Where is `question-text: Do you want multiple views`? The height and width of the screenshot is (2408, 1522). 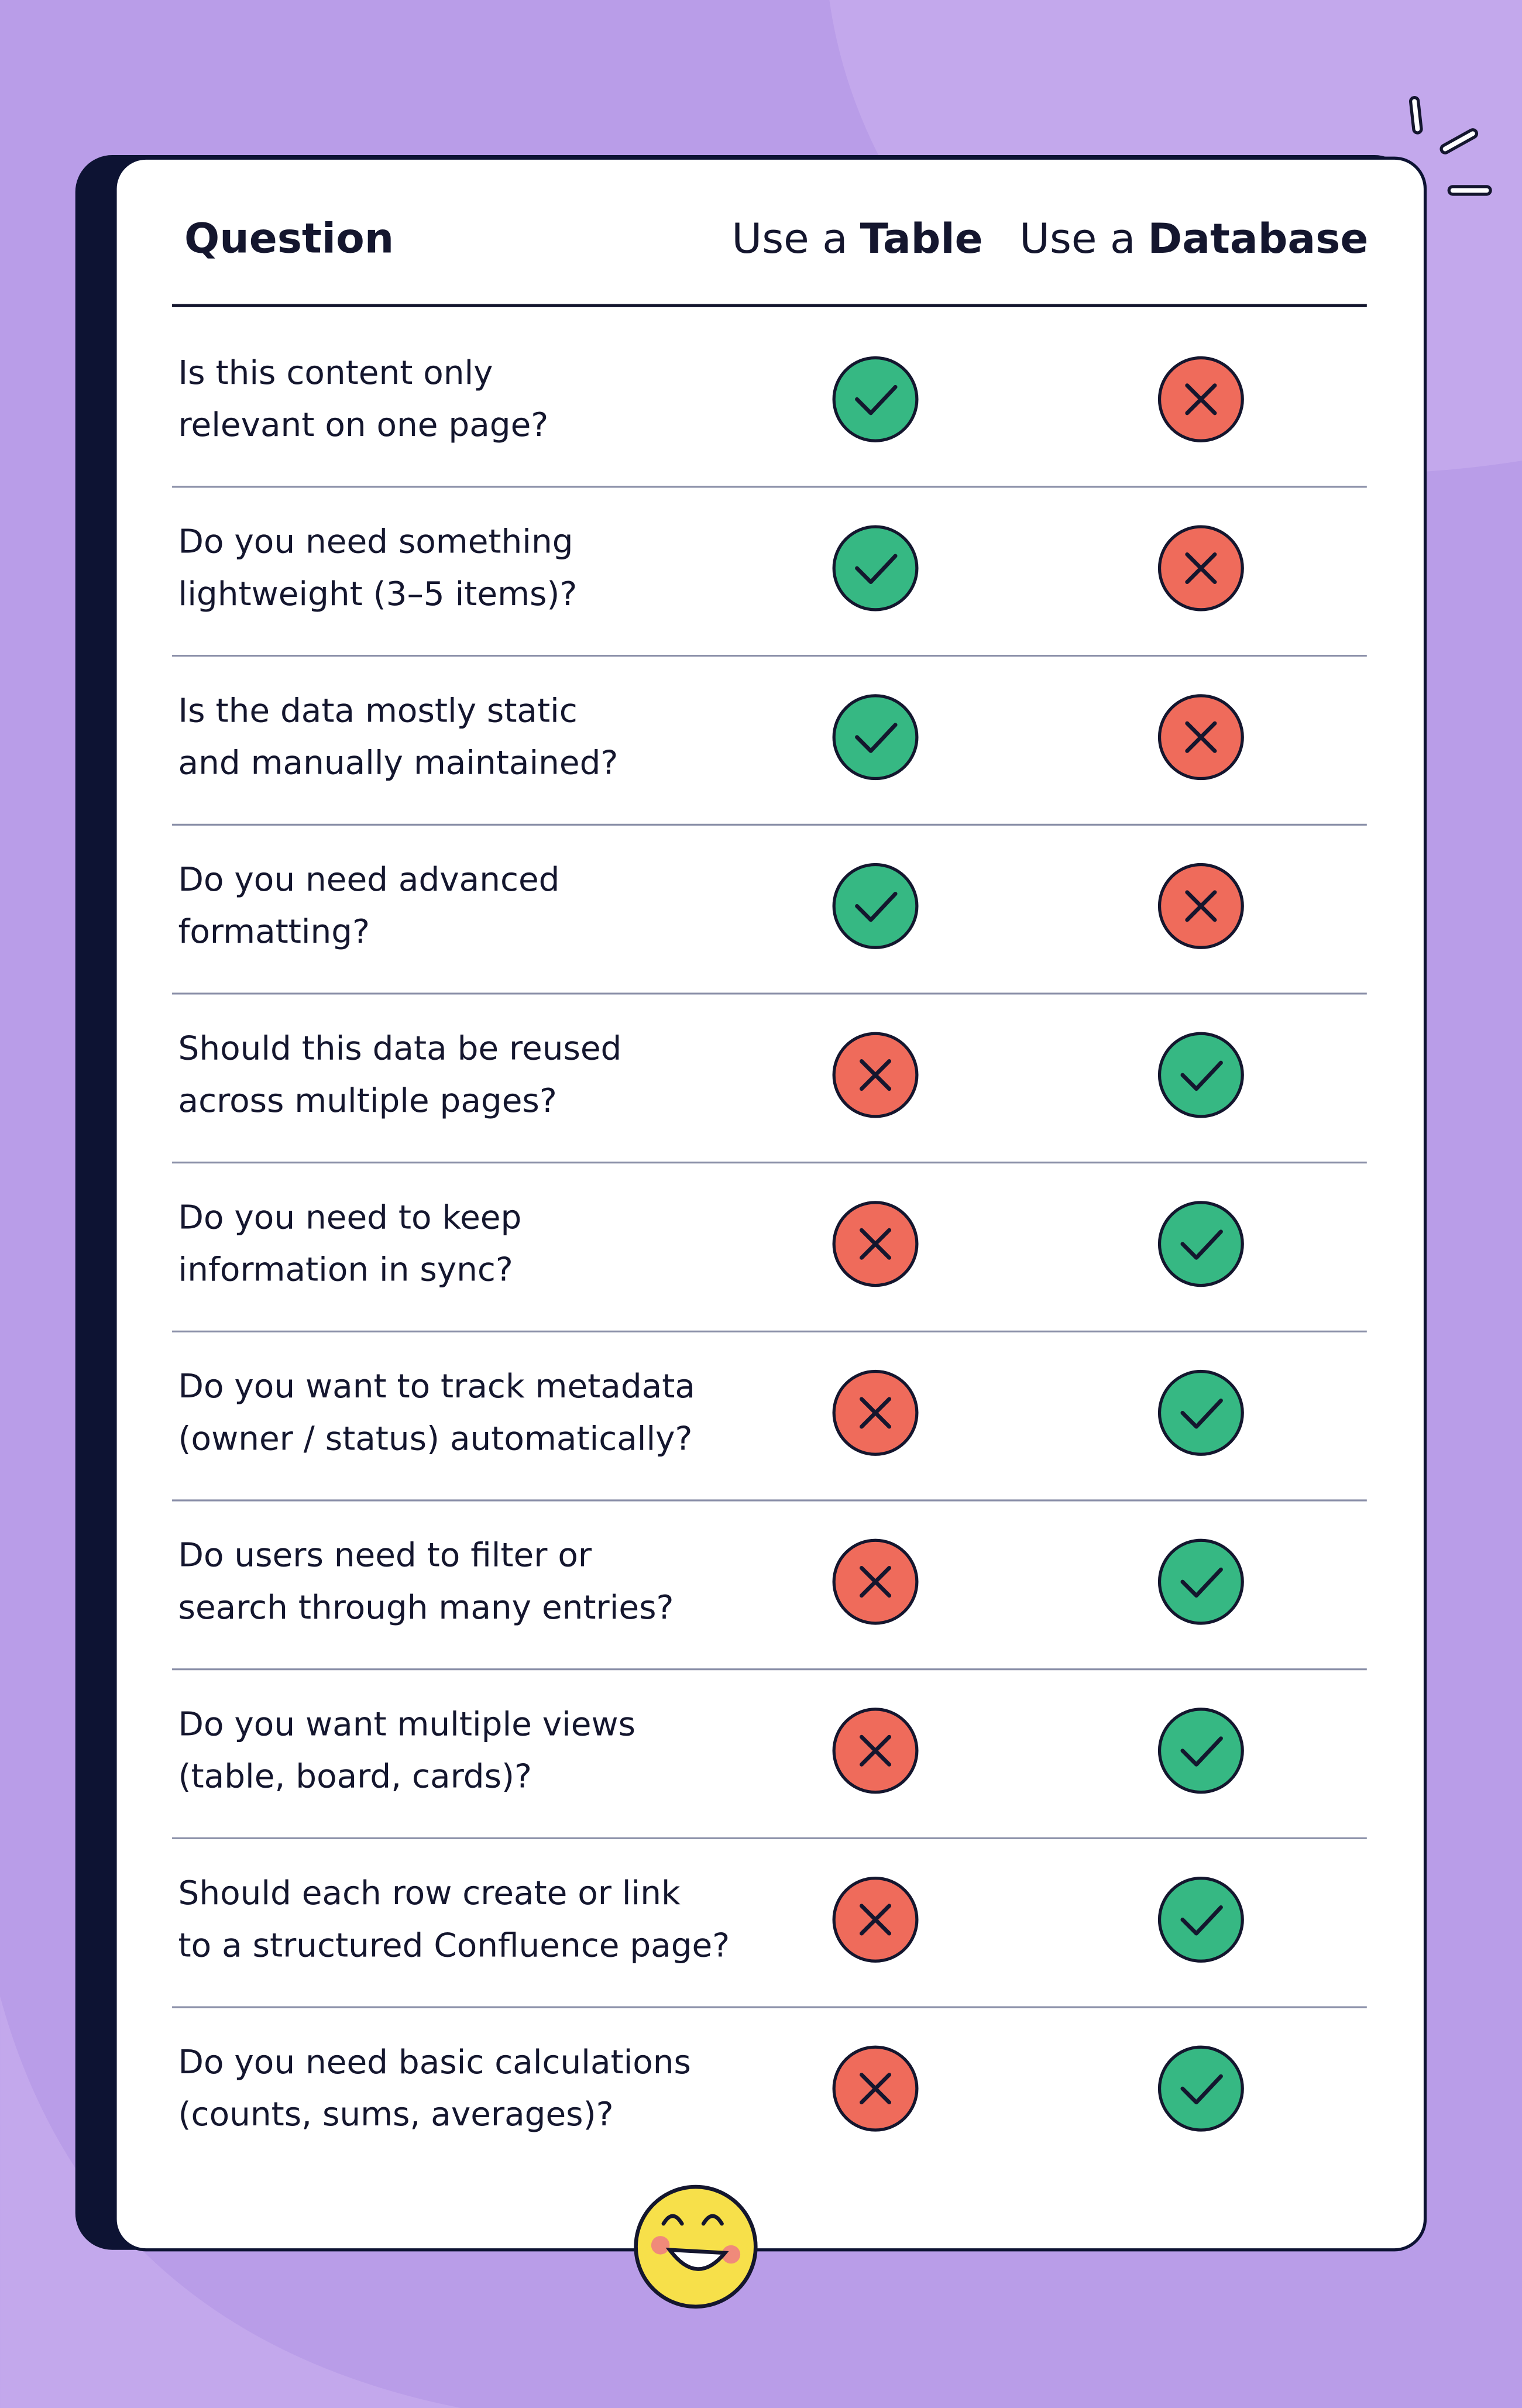 question-text: Do you want multiple views is located at coordinates (406, 1724).